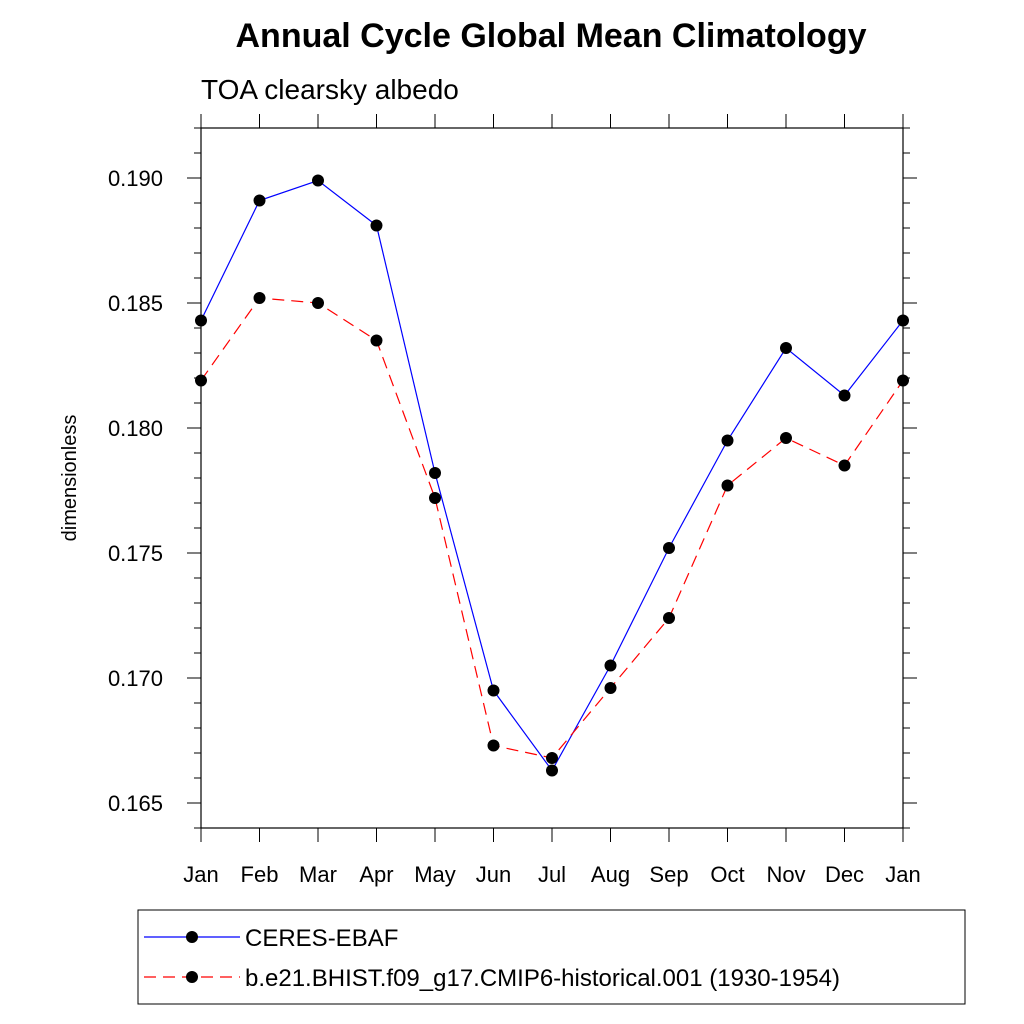 The width and height of the screenshot is (1024, 1024). Describe the element at coordinates (785, 874) in the screenshot. I see `x-tick-label: Nov` at that location.